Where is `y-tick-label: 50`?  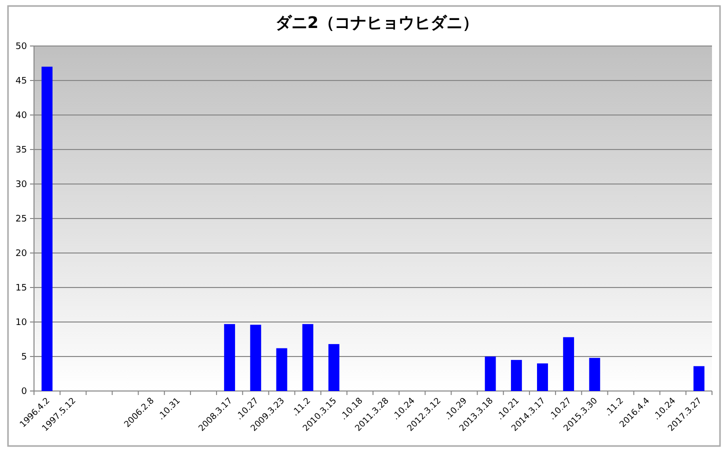 y-tick-label: 50 is located at coordinates (22, 47).